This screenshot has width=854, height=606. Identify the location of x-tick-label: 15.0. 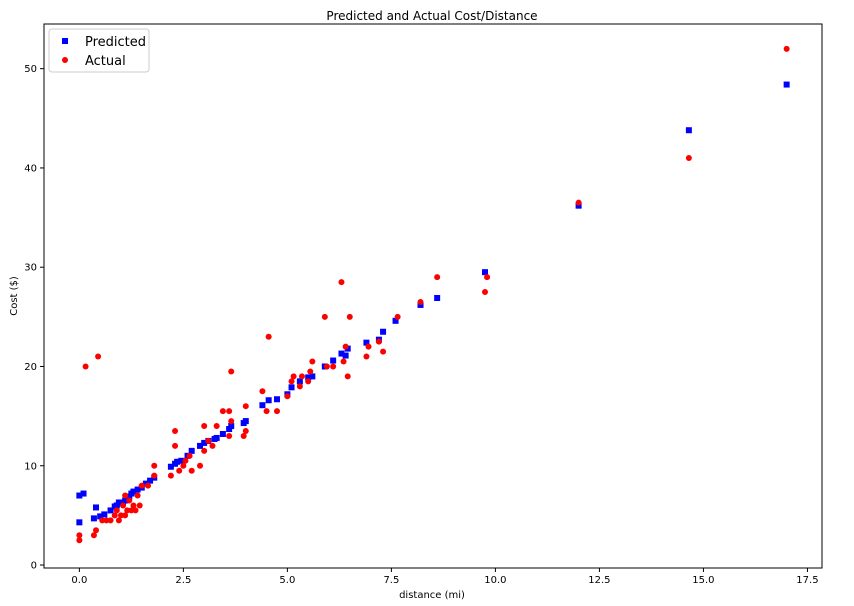
(703, 580).